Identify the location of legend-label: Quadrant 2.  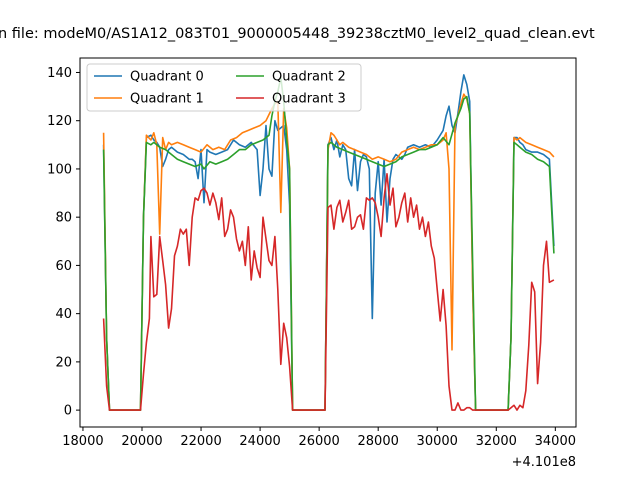
(309, 77).